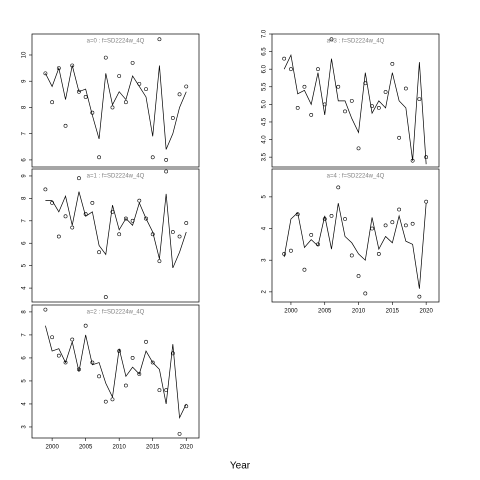  Describe the element at coordinates (265, 68) in the screenshot. I see `y-tick-label: 6.0` at that location.